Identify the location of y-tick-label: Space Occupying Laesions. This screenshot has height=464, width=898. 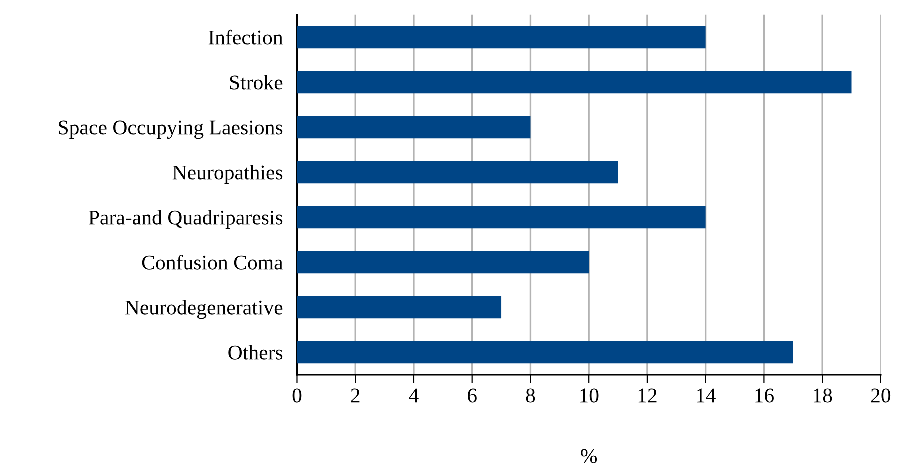
(171, 130).